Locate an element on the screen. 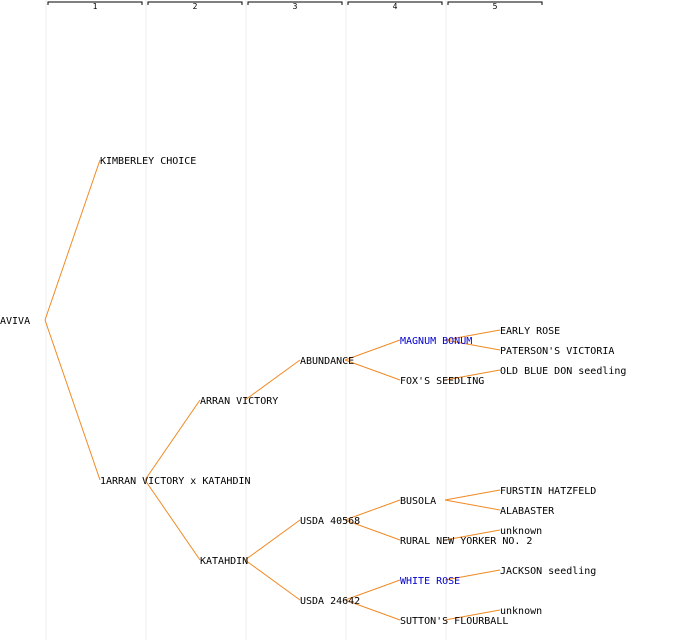 This screenshot has height=640, width=700. pedigree-node-label: WHITE ROSE is located at coordinates (430, 581).